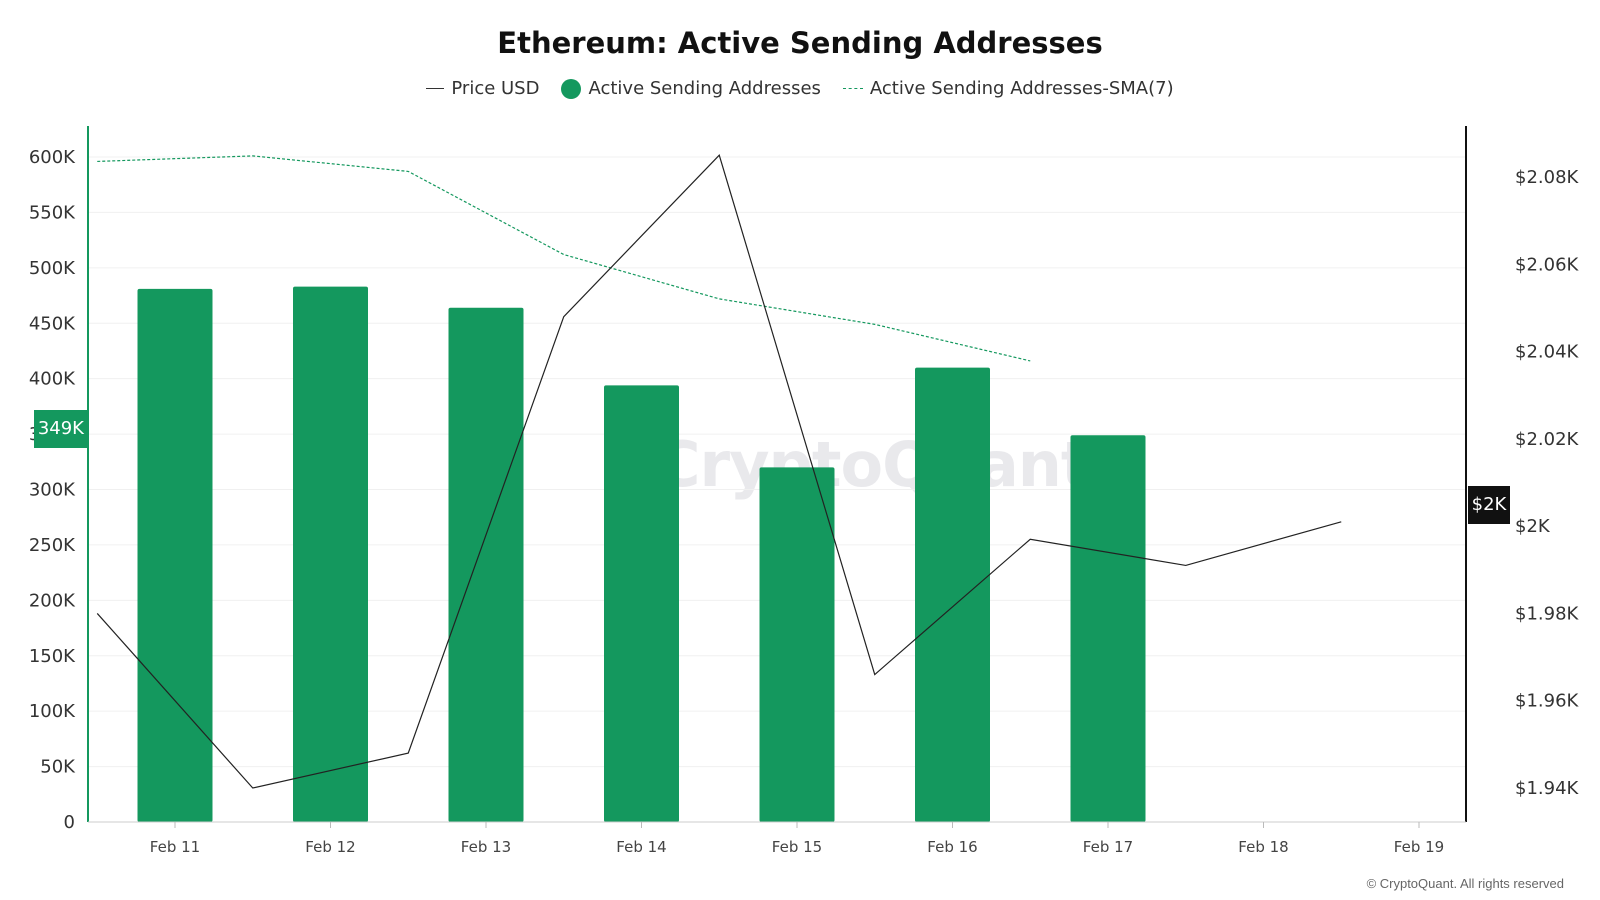 The height and width of the screenshot is (900, 1600). Describe the element at coordinates (52, 656) in the screenshot. I see `left-tick-label: 150K` at that location.